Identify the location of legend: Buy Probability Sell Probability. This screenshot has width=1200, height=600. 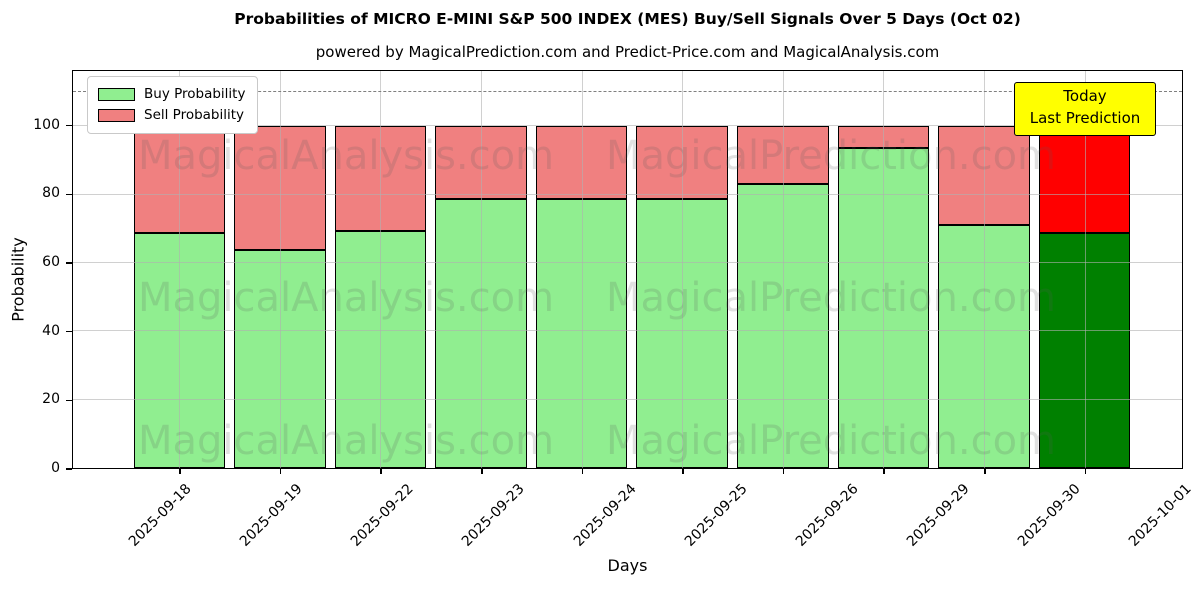
(173, 105).